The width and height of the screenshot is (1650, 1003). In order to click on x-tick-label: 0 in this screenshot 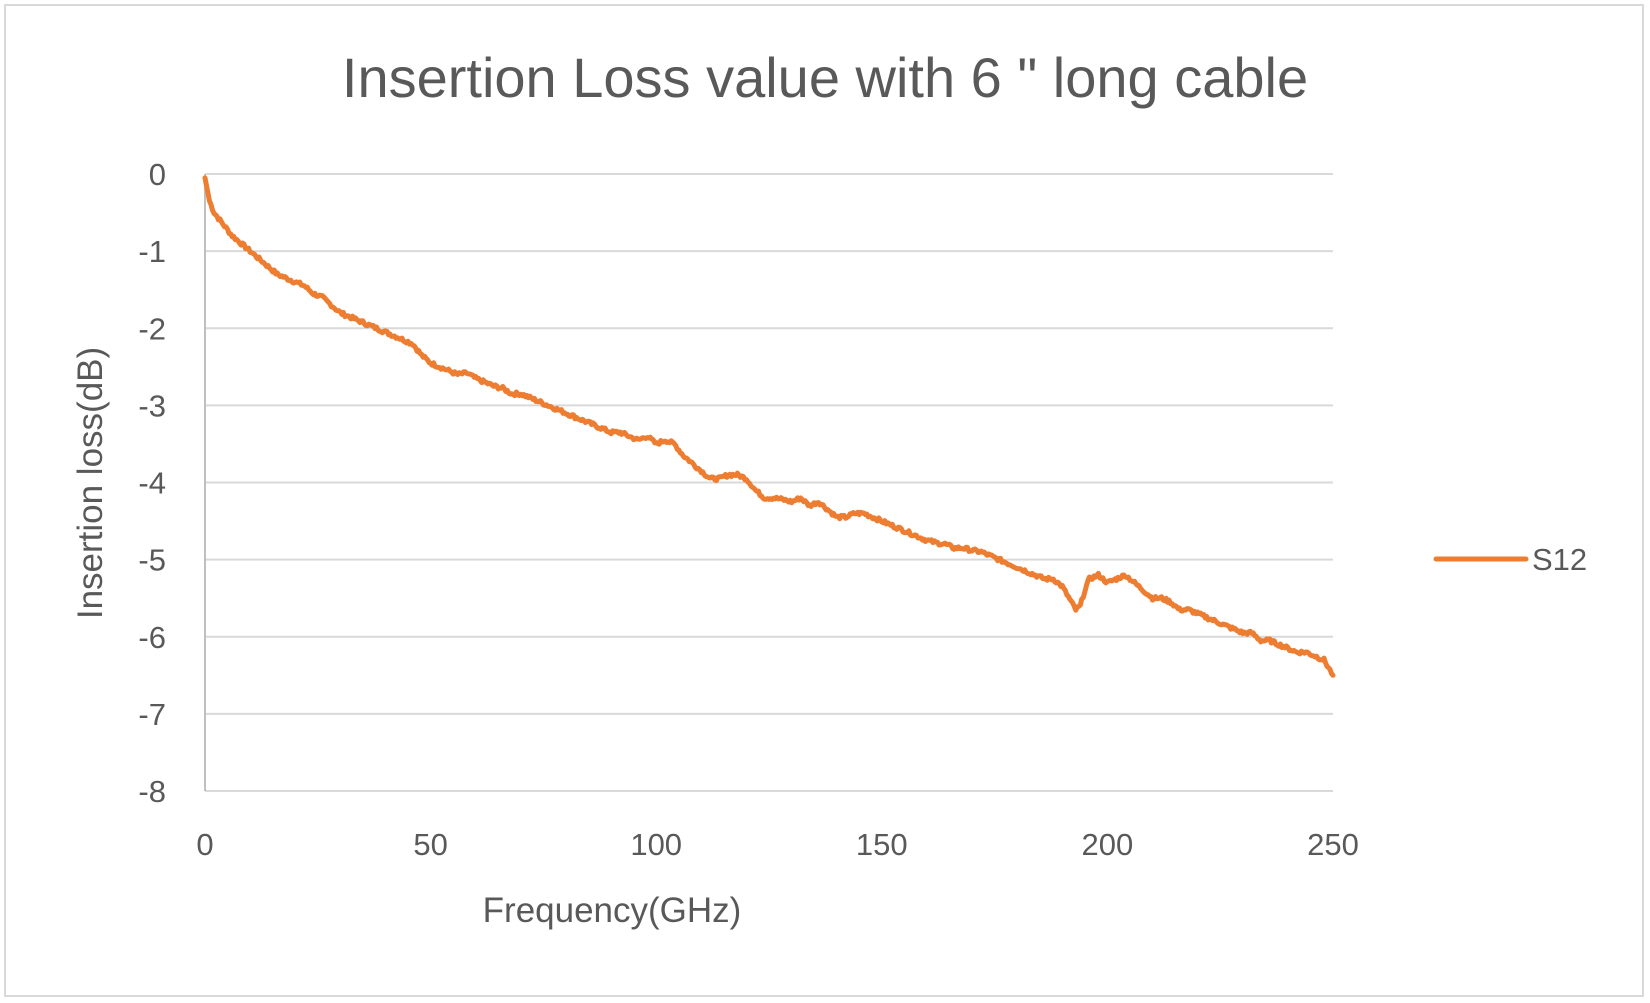, I will do `click(204, 844)`.